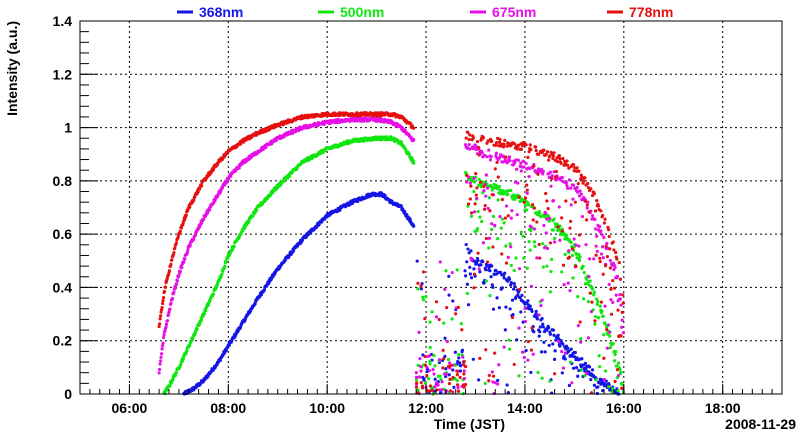 The image size is (800, 434). I want to click on x-tick-label: 14:00, so click(525, 408).